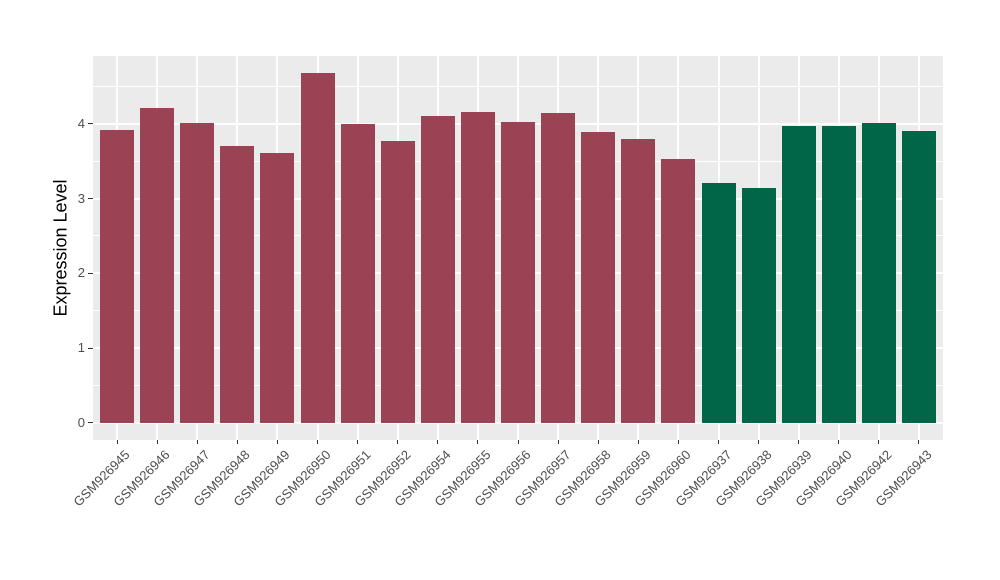 The height and width of the screenshot is (580, 1000). What do you see at coordinates (81, 198) in the screenshot?
I see `y-tick-label: 3` at bounding box center [81, 198].